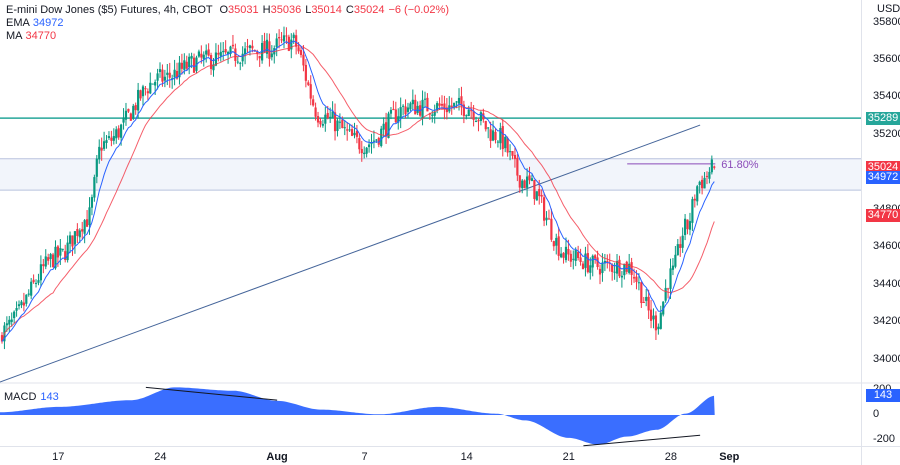 Image resolution: width=900 pixels, height=465 pixels. Describe the element at coordinates (740, 165) in the screenshot. I see `fib-level-label: 61.80%` at that location.